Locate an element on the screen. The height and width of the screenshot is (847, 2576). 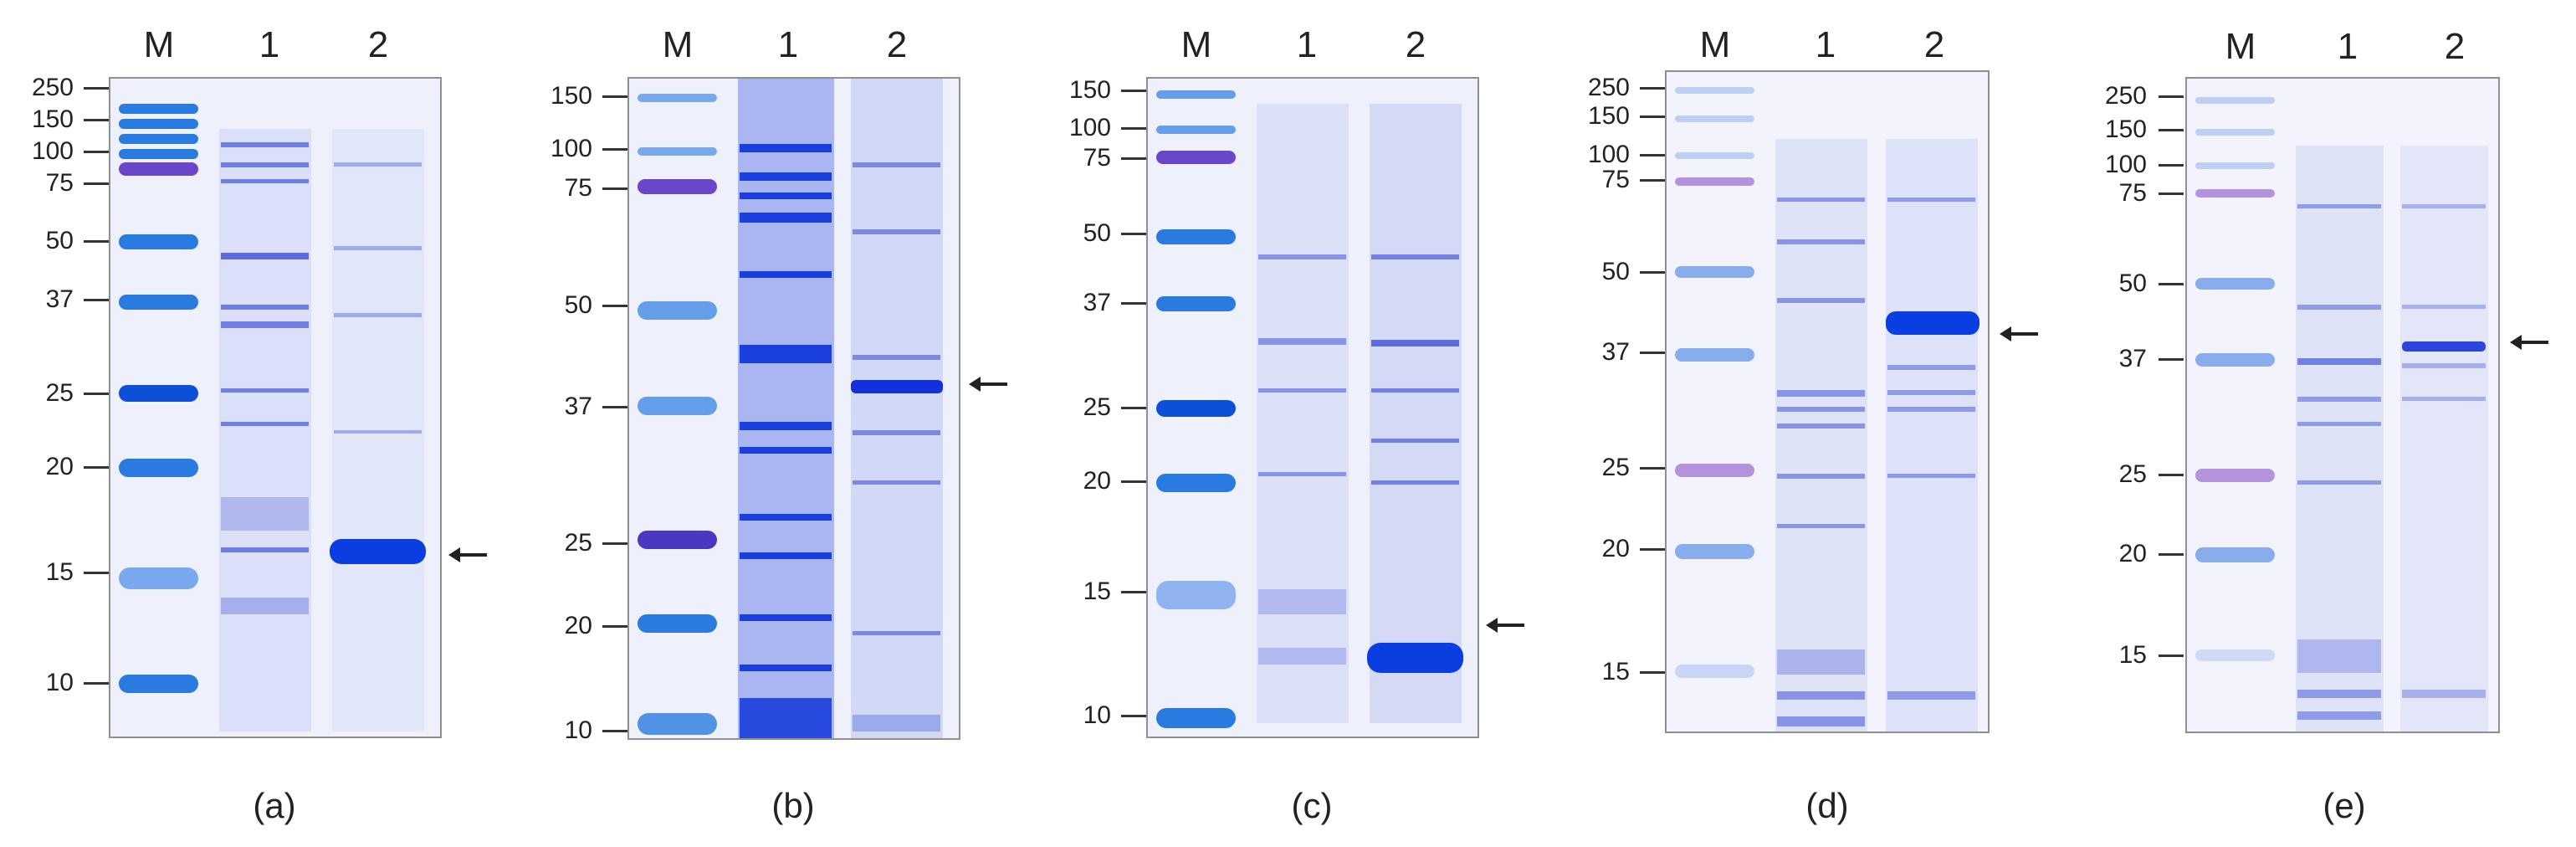
panel-caption: (b) is located at coordinates (793, 805).